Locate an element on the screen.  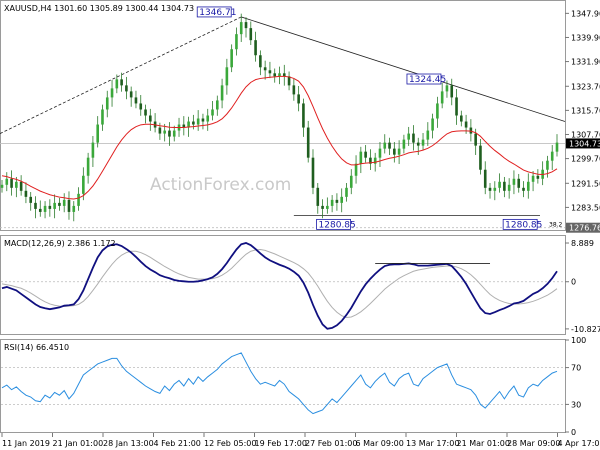
time-tick-label: 4 Apr 17:00 is located at coordinates (579, 443).